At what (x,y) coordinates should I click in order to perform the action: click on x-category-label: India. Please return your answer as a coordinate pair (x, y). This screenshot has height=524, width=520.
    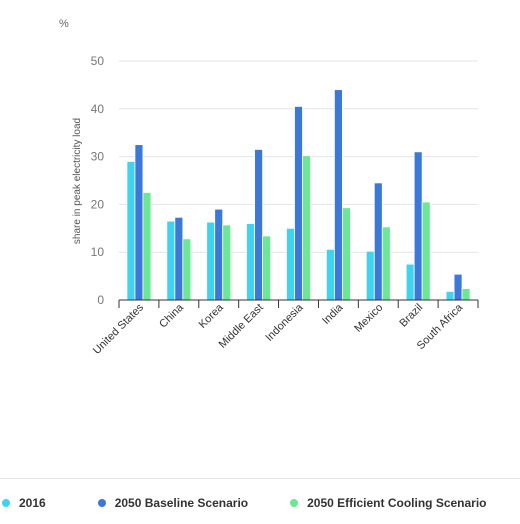
    Looking at the image, I should click on (333, 314).